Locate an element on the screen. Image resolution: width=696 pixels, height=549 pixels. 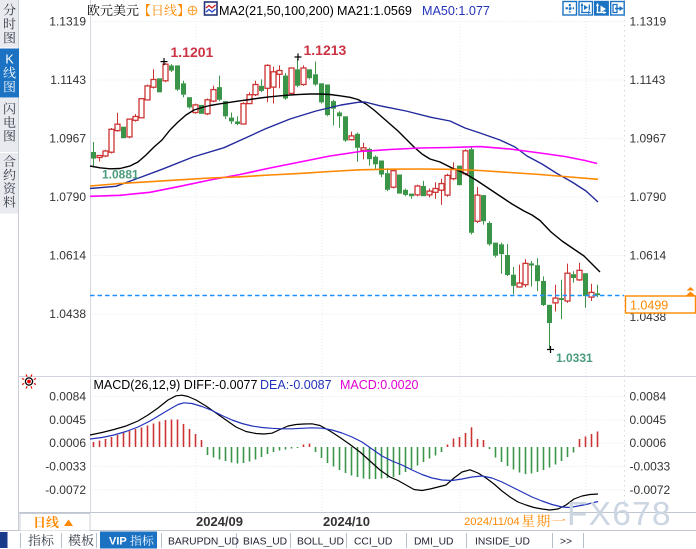
svg-text: DMI_UD is located at coordinates (433, 542).